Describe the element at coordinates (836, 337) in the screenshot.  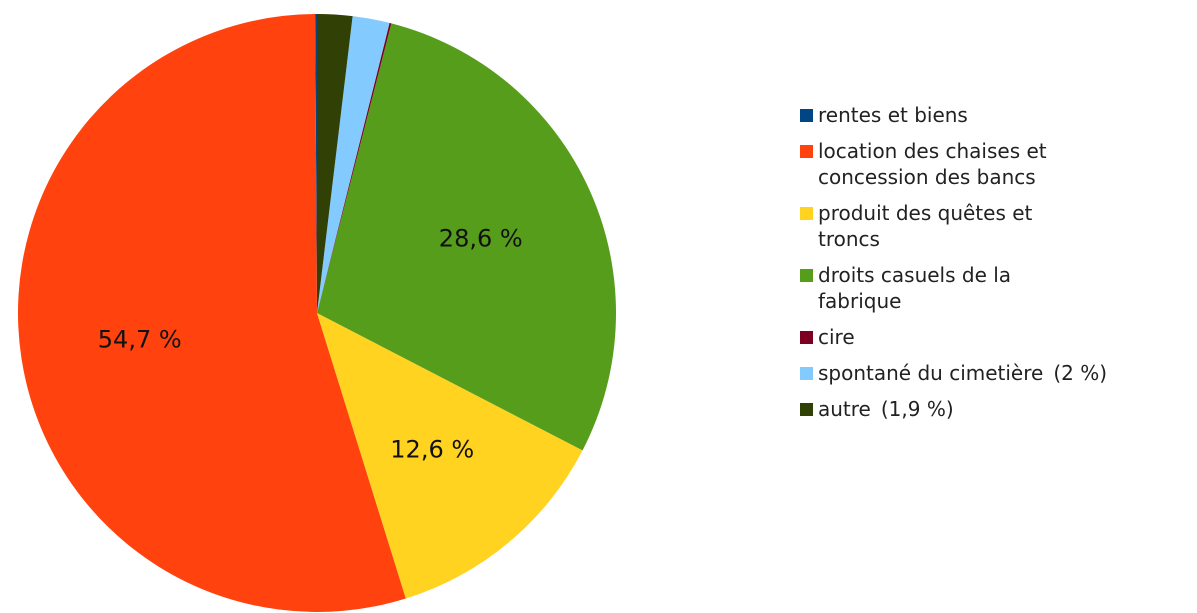
I see `legend-label: cire` at that location.